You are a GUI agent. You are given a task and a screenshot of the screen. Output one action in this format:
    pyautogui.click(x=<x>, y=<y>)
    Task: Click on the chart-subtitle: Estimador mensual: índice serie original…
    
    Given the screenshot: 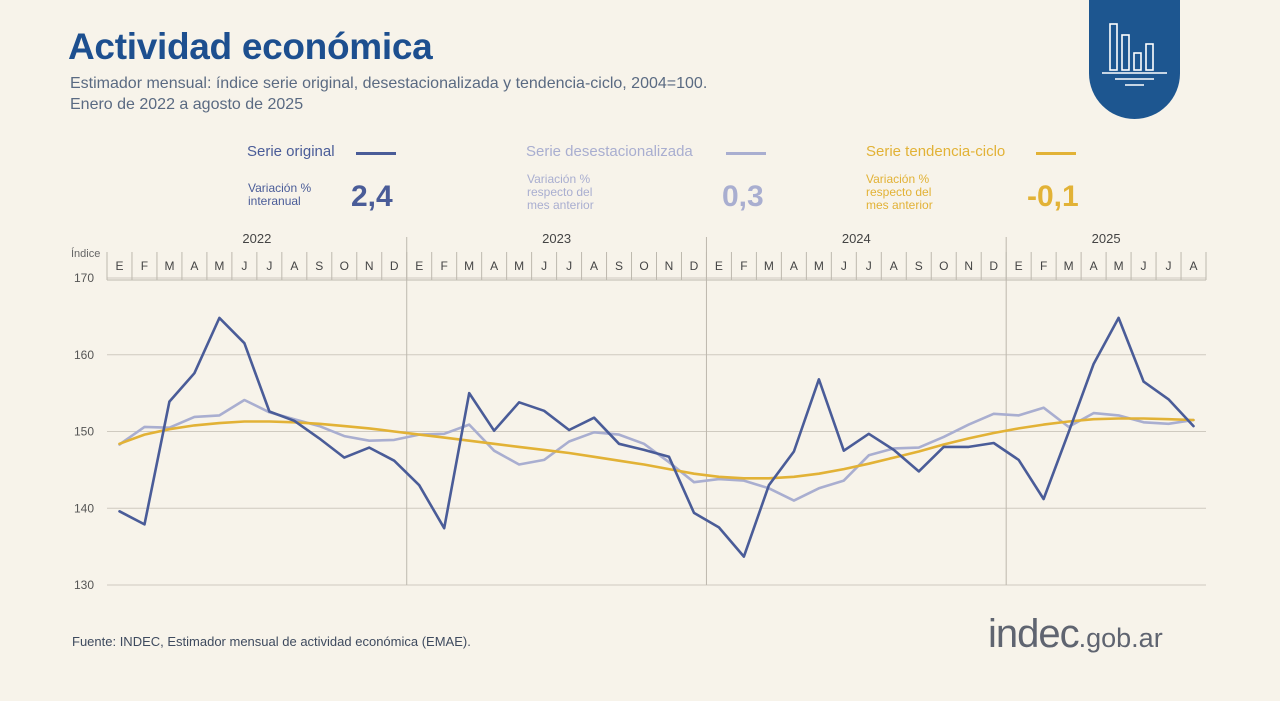 What is the action you would take?
    pyautogui.click(x=388, y=94)
    